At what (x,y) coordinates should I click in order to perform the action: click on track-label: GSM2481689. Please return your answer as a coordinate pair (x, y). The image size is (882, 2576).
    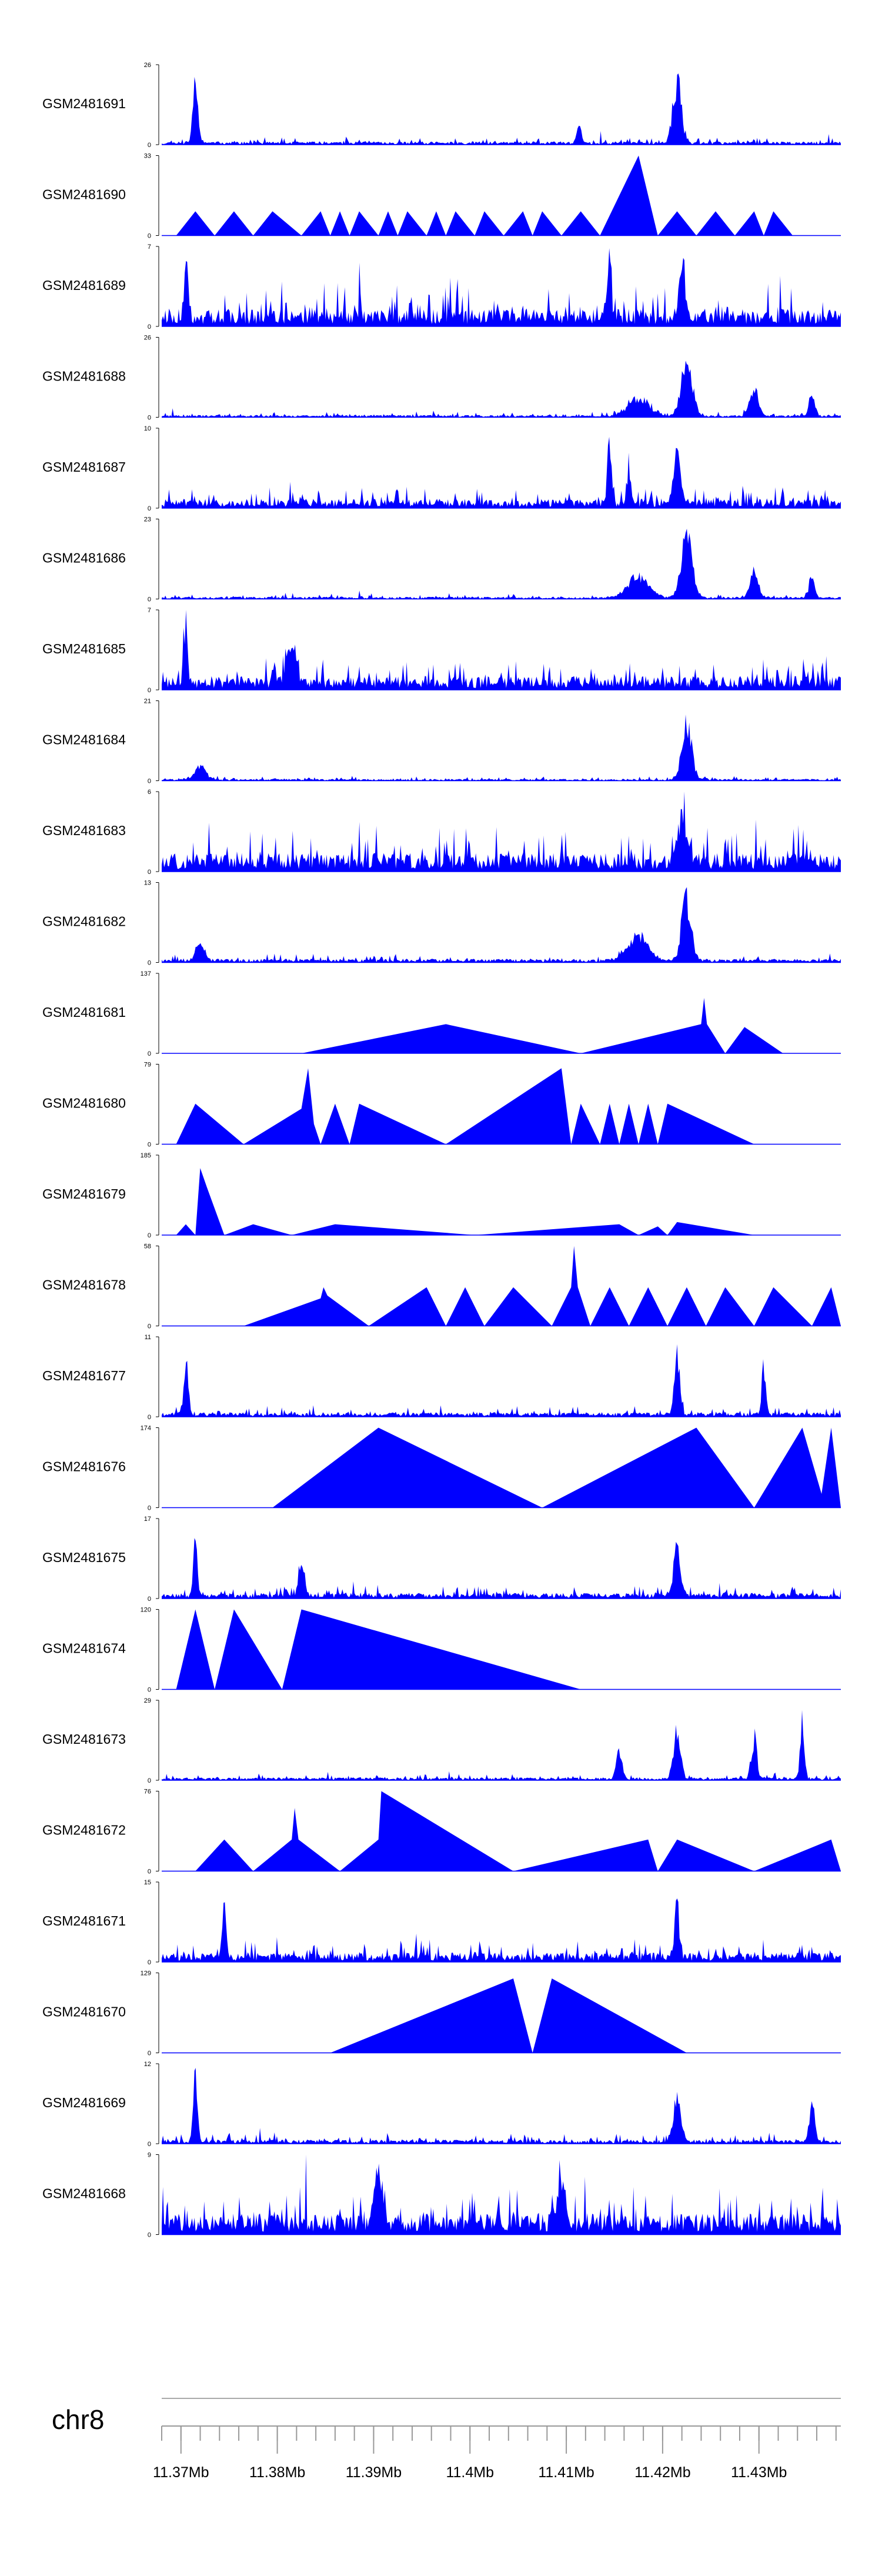
    Looking at the image, I should click on (84, 285).